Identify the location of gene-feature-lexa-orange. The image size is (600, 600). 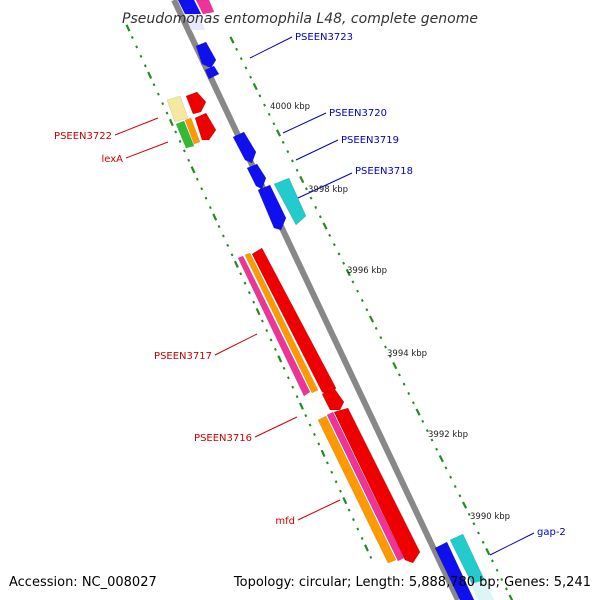
(192, 131).